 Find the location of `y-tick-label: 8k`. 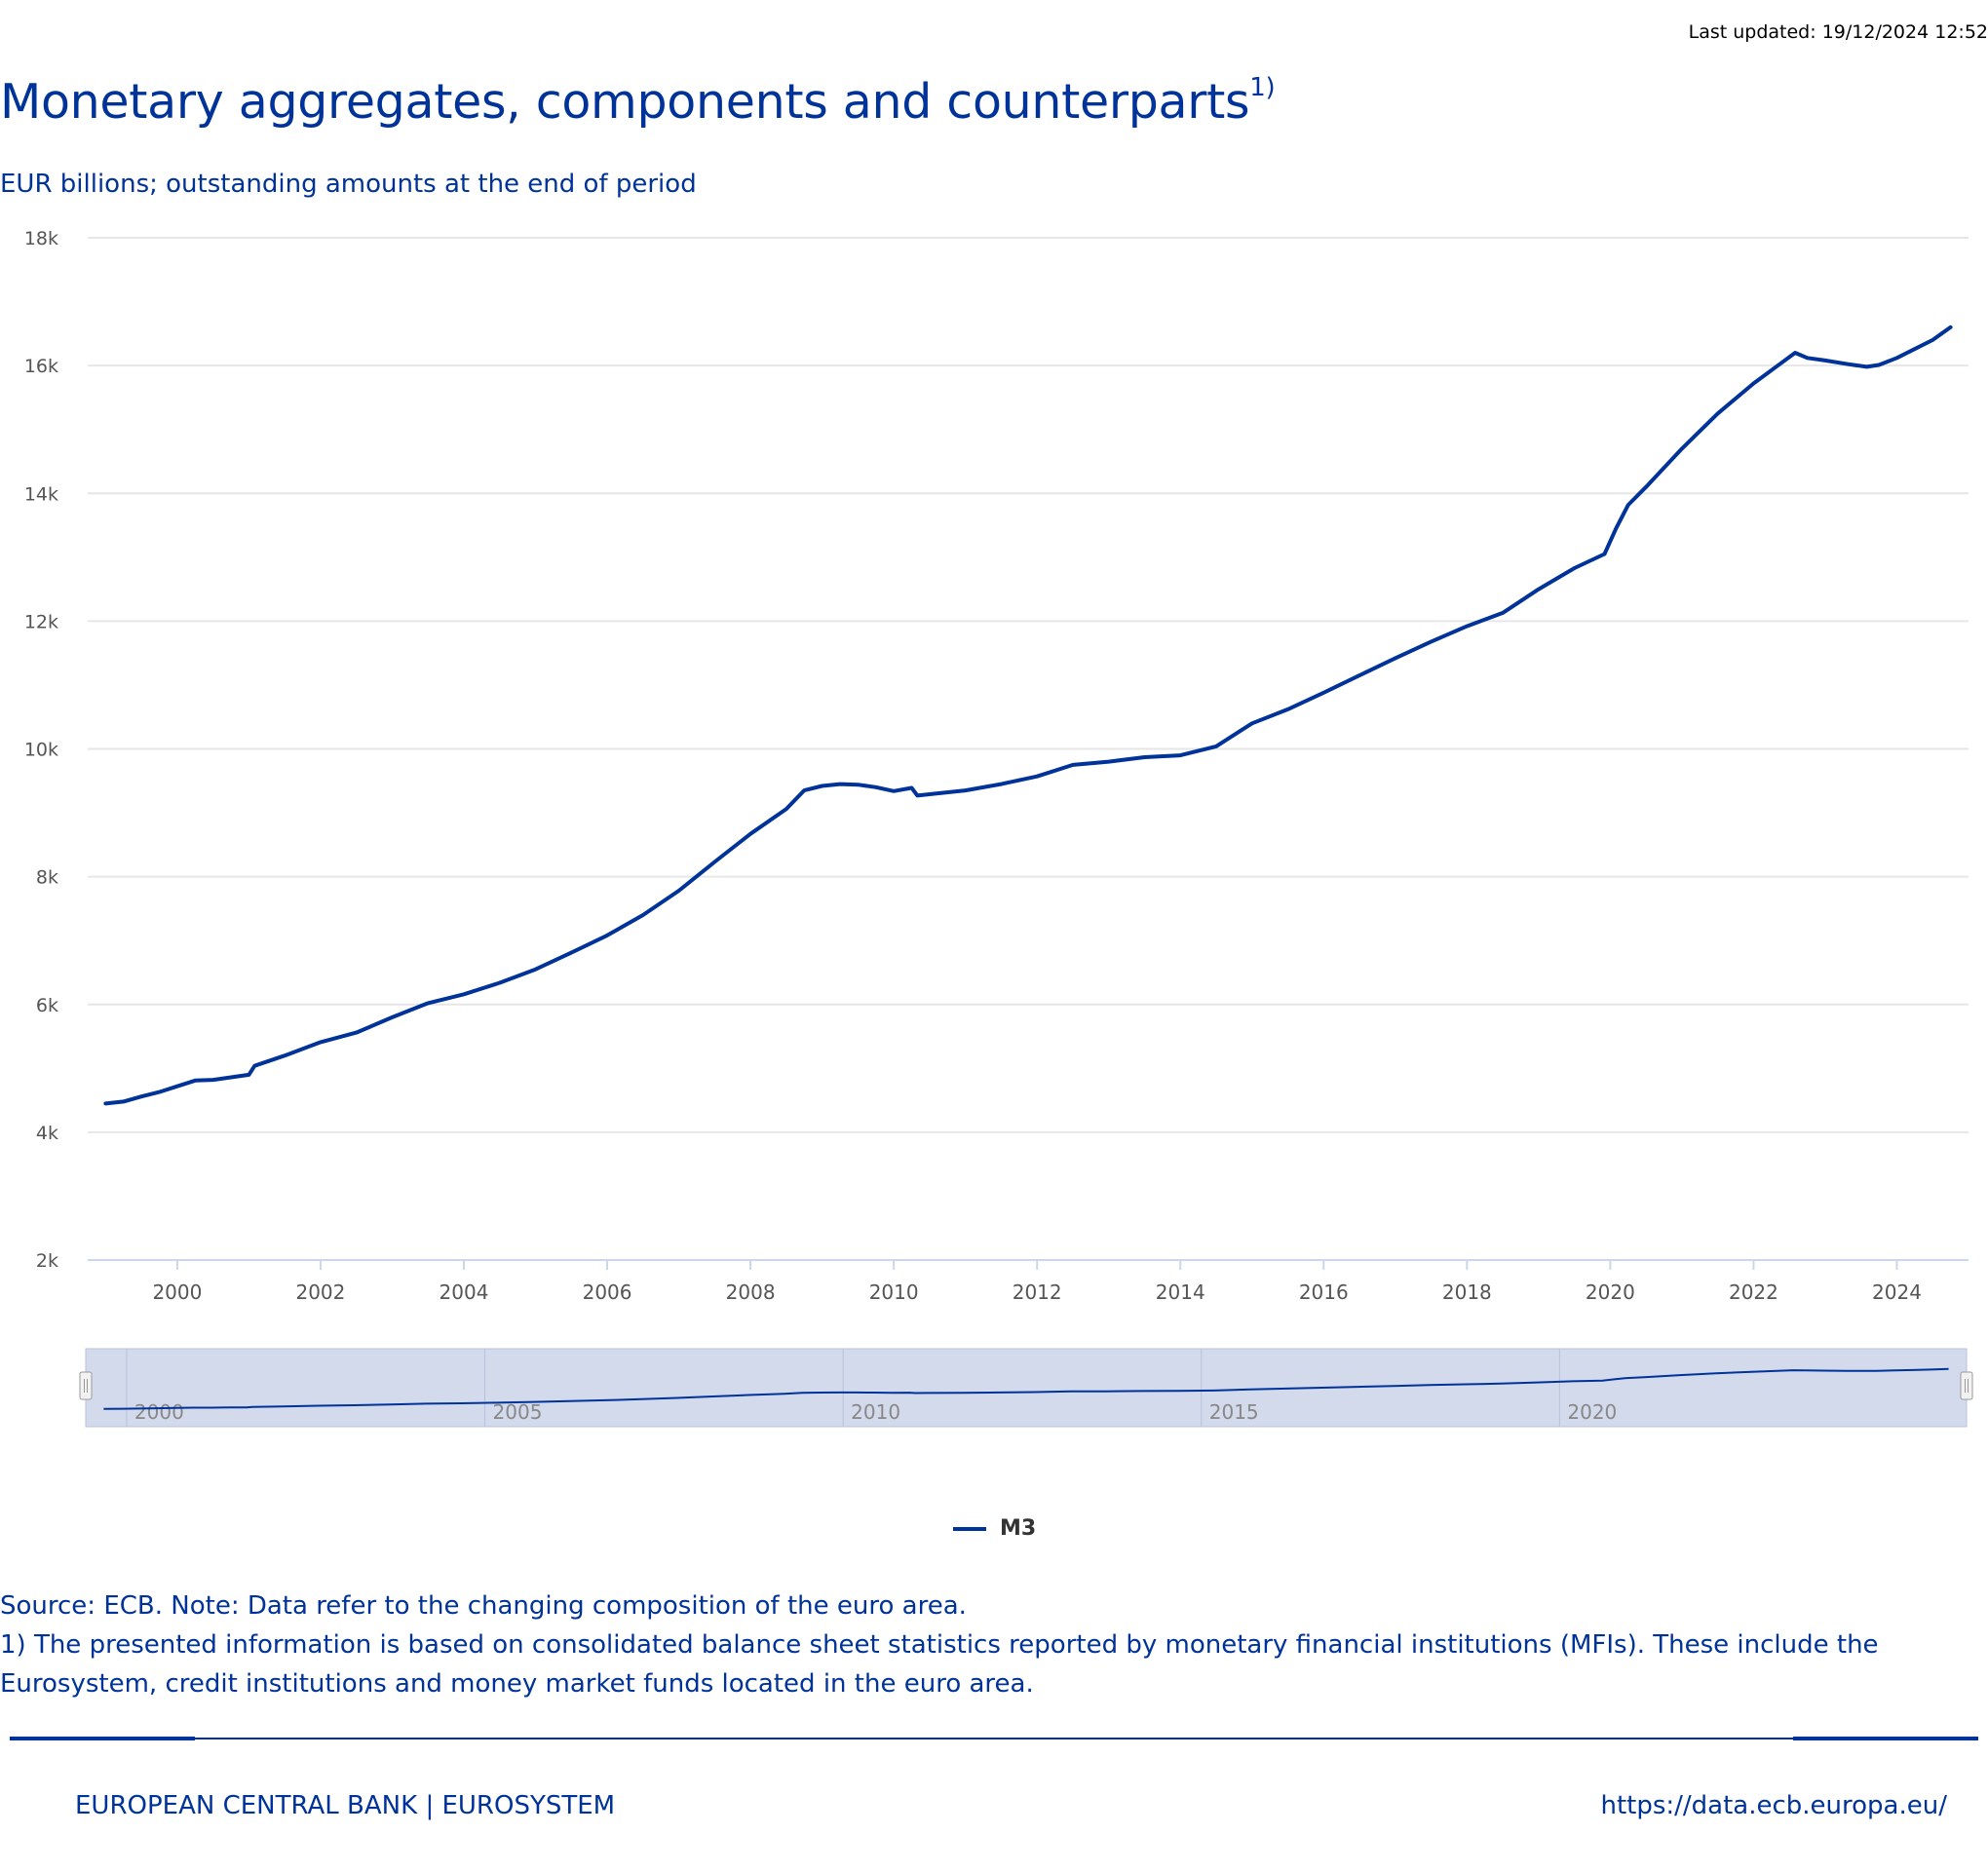

y-tick-label: 8k is located at coordinates (47, 878).